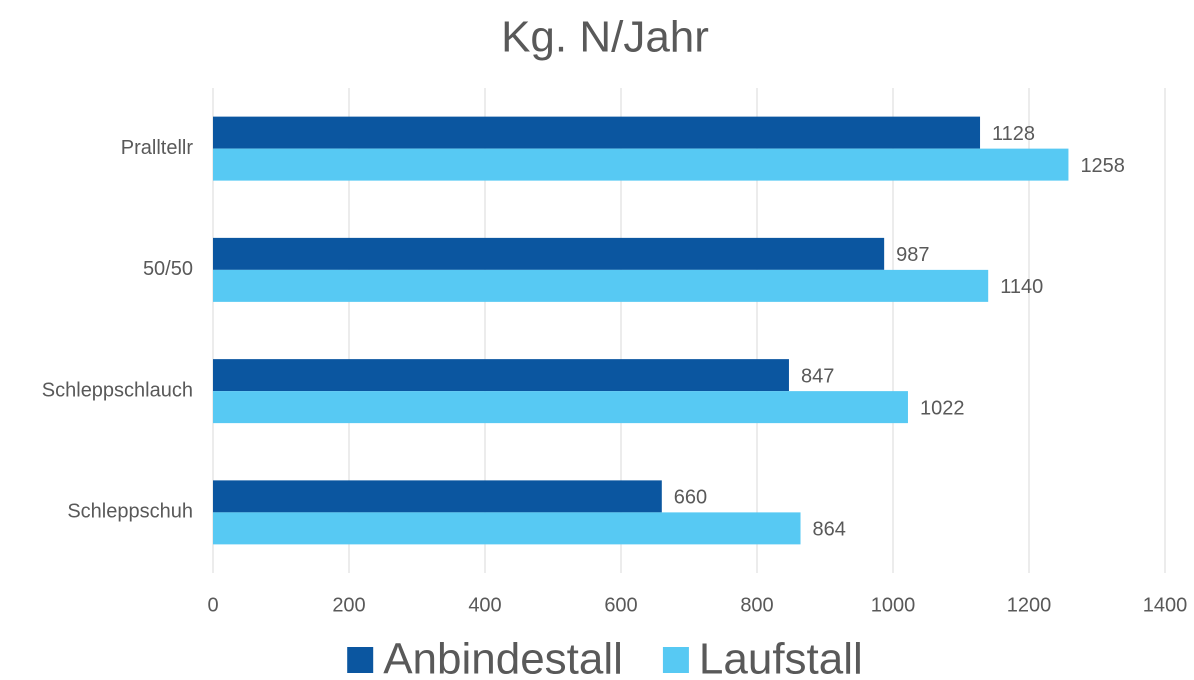 The image size is (1194, 680). I want to click on data-label: 1140, so click(1021, 287).